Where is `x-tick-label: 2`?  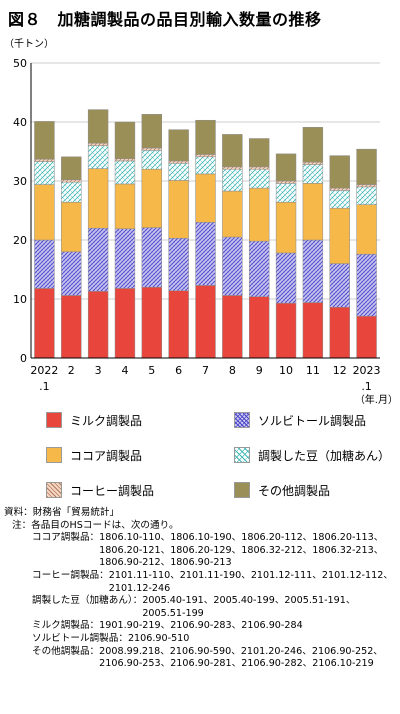 x-tick-label: 2 is located at coordinates (71, 370).